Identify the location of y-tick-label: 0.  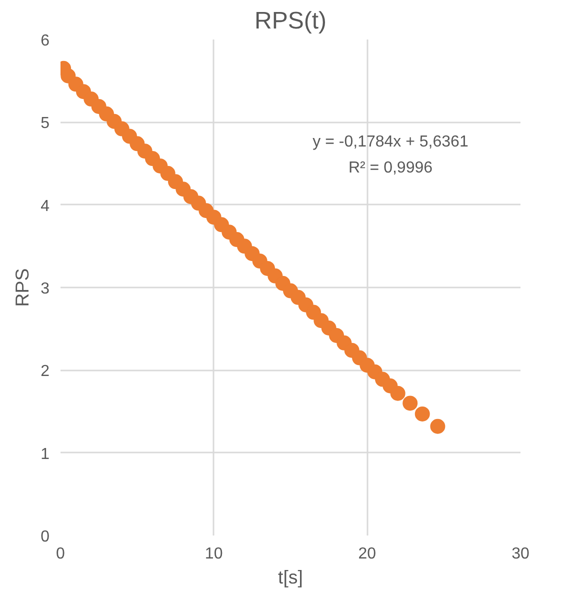
(45, 537).